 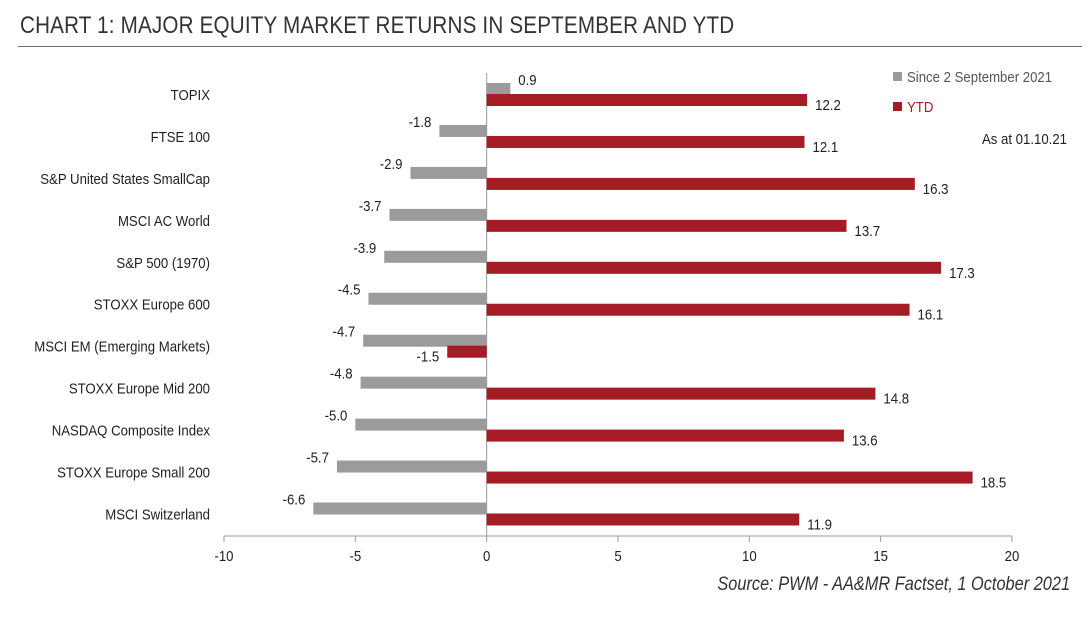 I want to click on data-label: 18.5, so click(x=994, y=482).